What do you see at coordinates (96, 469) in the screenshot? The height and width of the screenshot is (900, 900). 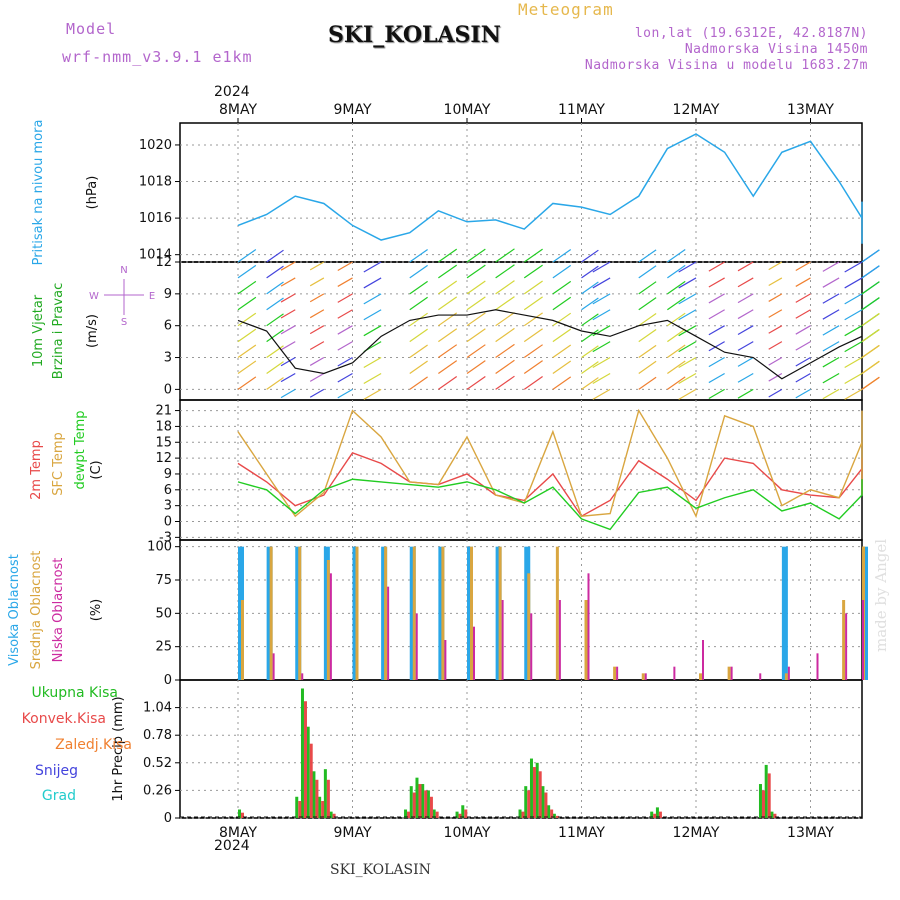 I see `temp-axis-unit: (C)` at bounding box center [96, 469].